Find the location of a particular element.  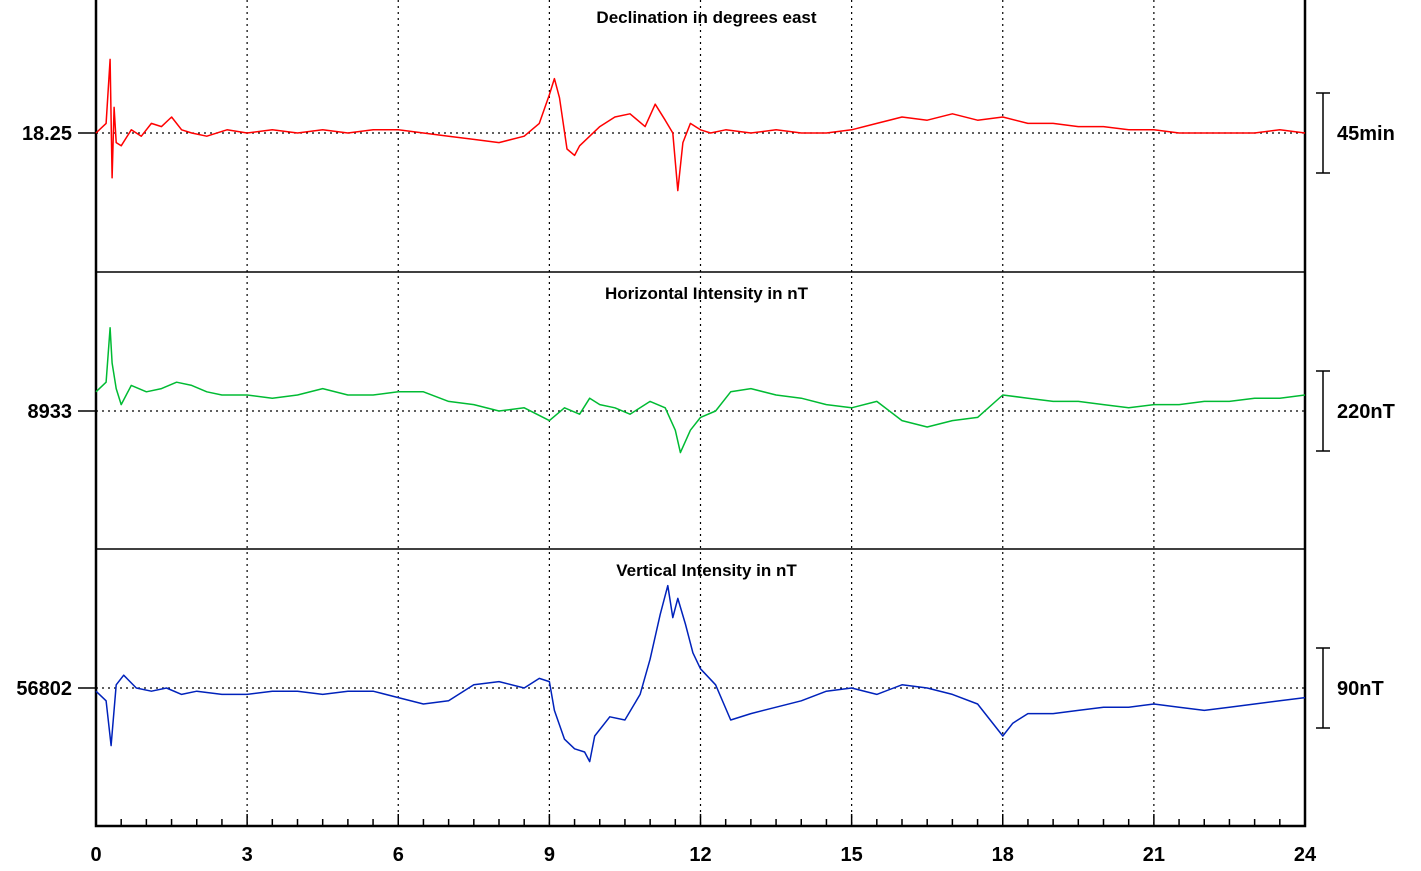

panel-title: Horizontal Intensity in nT is located at coordinates (707, 293).